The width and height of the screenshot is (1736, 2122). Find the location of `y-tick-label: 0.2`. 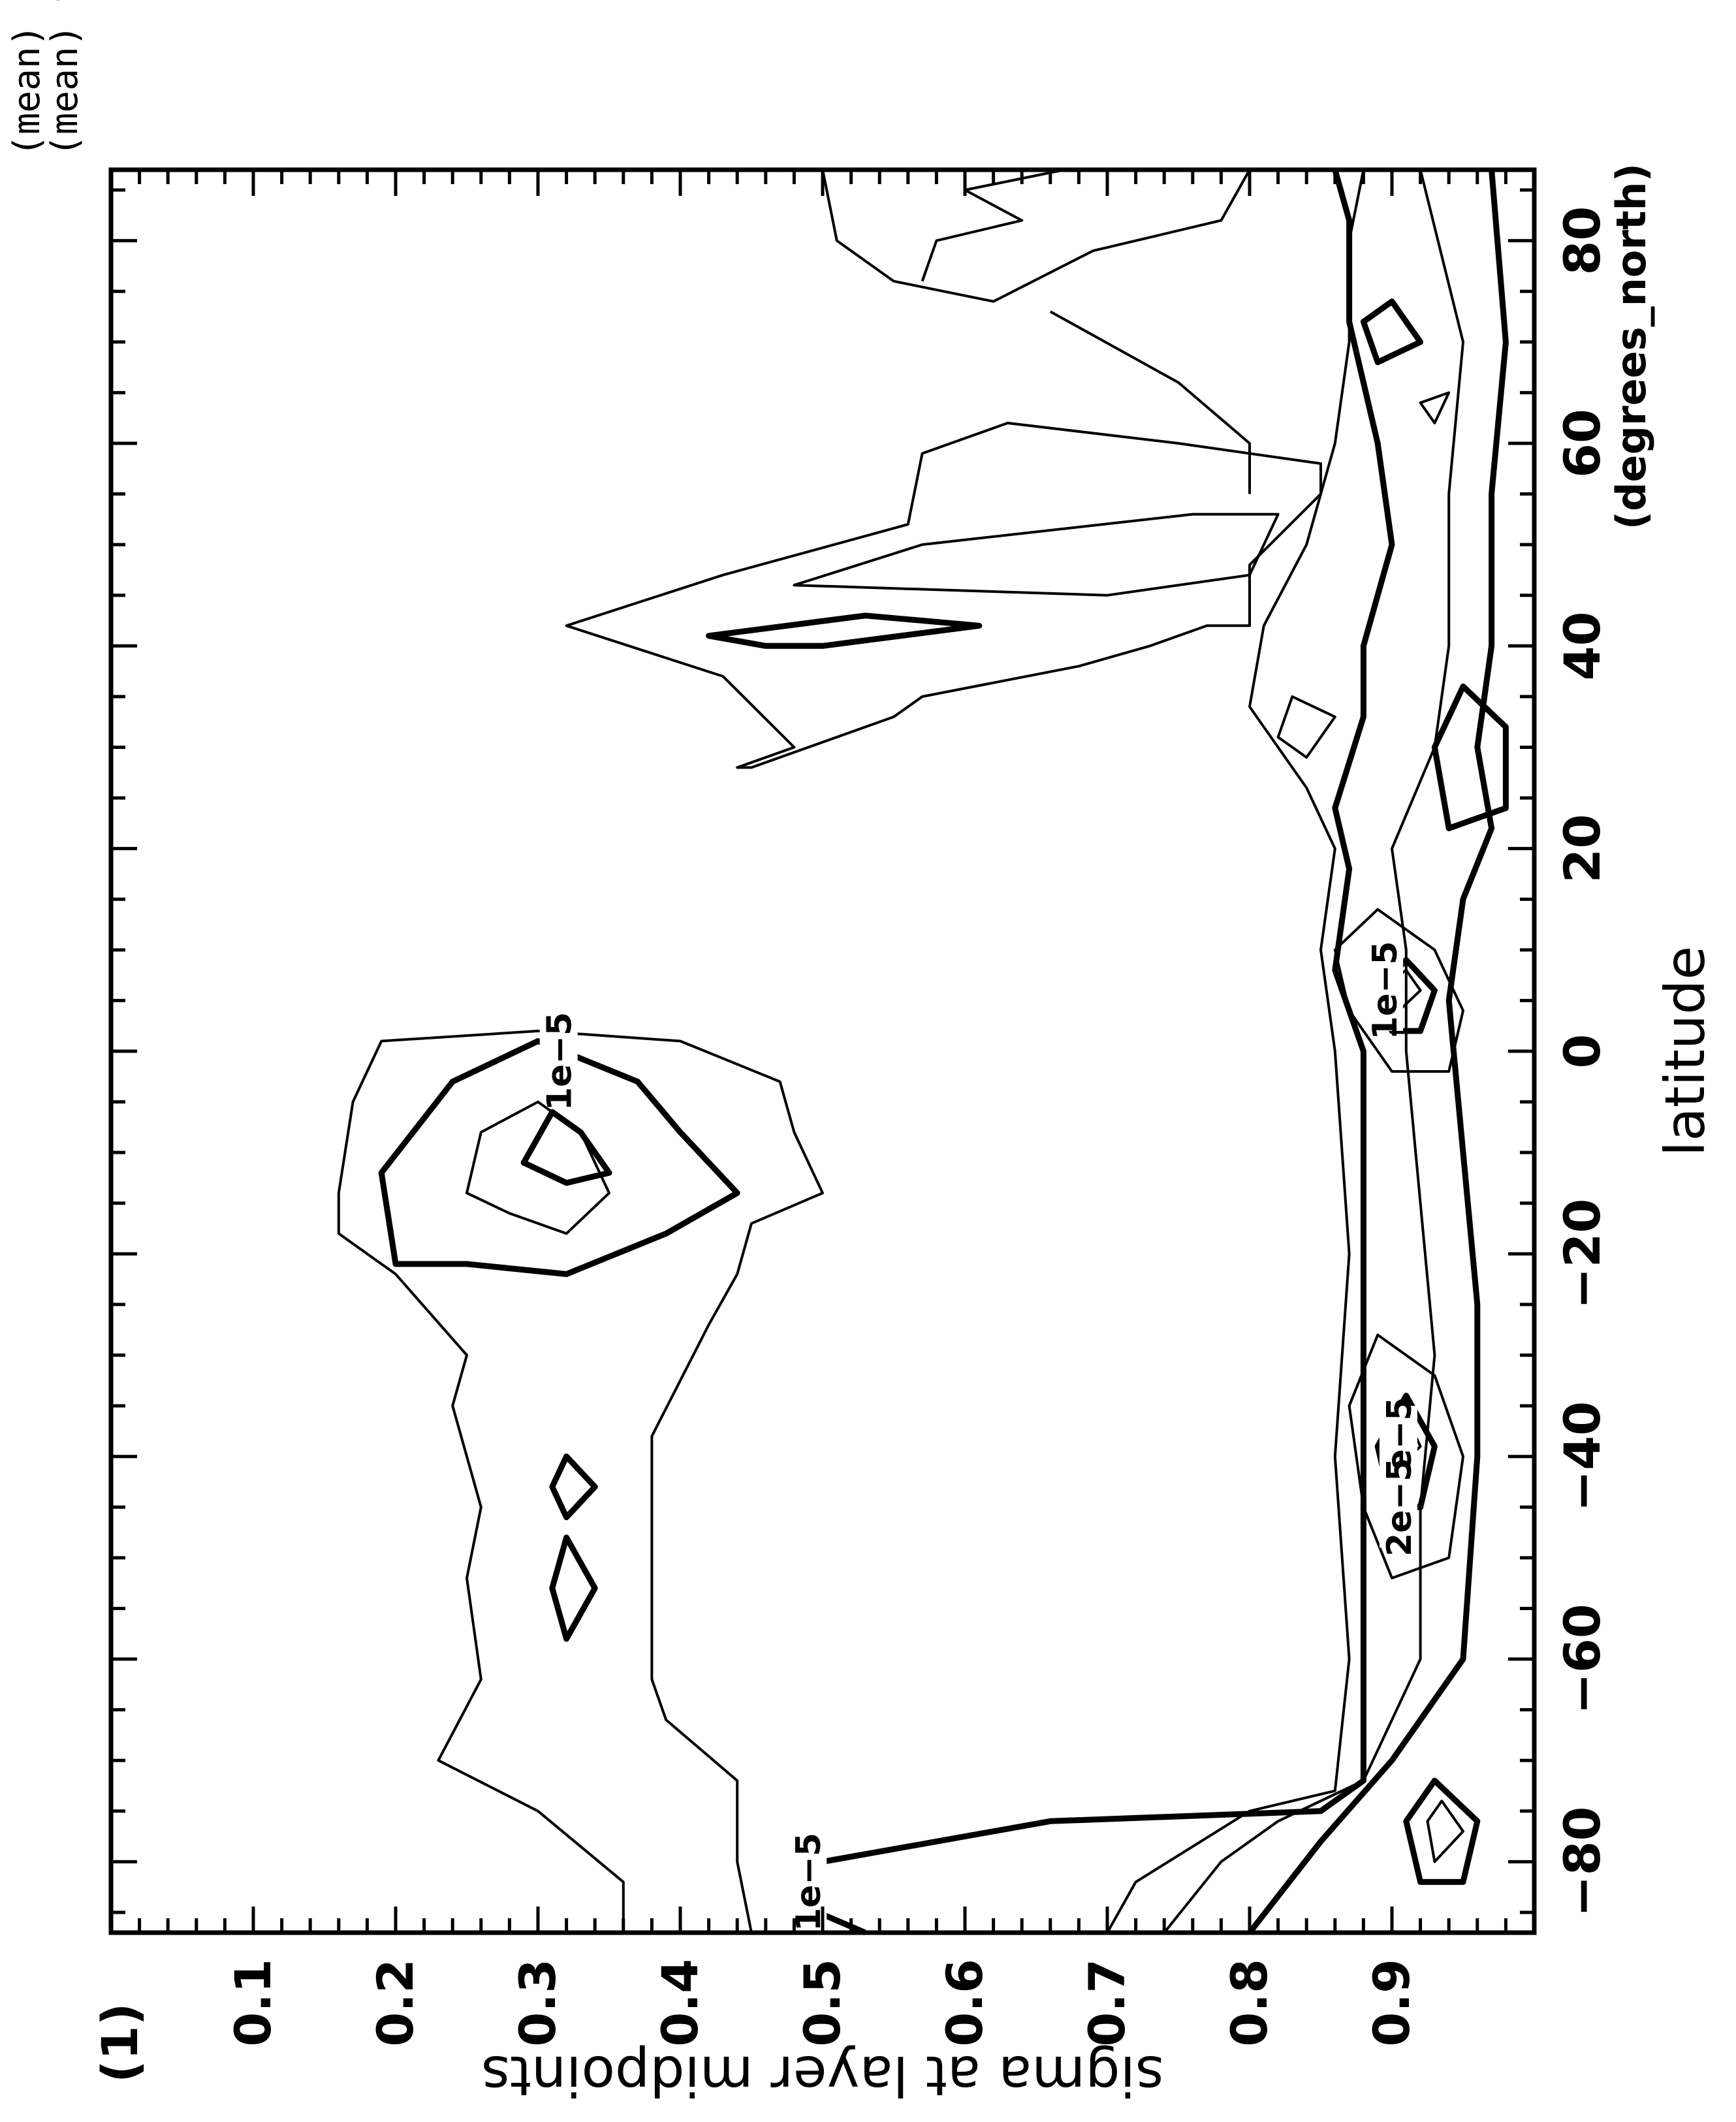

y-tick-label: 0.2 is located at coordinates (395, 2003).